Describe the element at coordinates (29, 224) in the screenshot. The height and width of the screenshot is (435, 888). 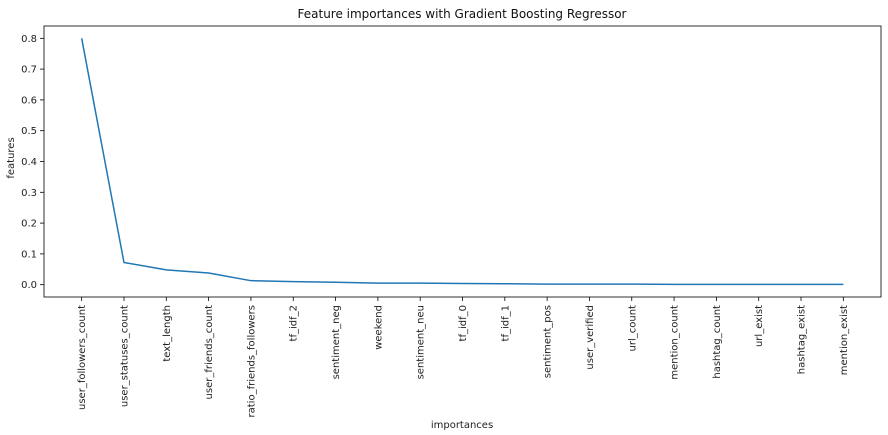
I see `y-tick-label: 0.2` at that location.